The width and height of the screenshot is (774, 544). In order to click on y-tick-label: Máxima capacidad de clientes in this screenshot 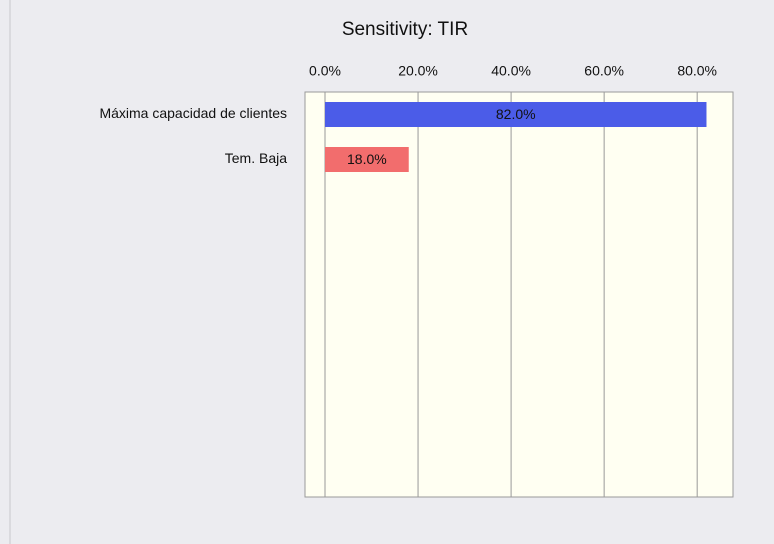, I will do `click(193, 113)`.